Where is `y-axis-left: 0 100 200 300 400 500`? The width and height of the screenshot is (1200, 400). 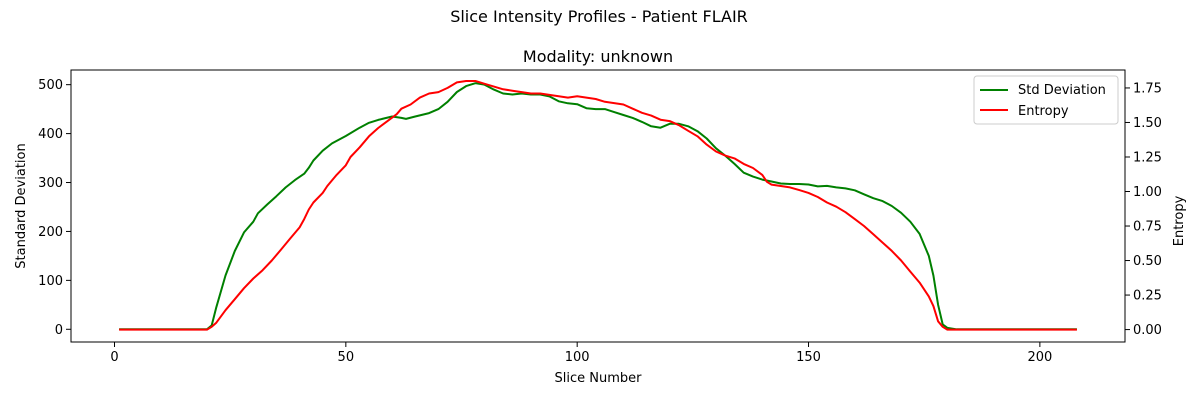
y-axis-left: 0 100 200 300 400 500 is located at coordinates (54, 208).